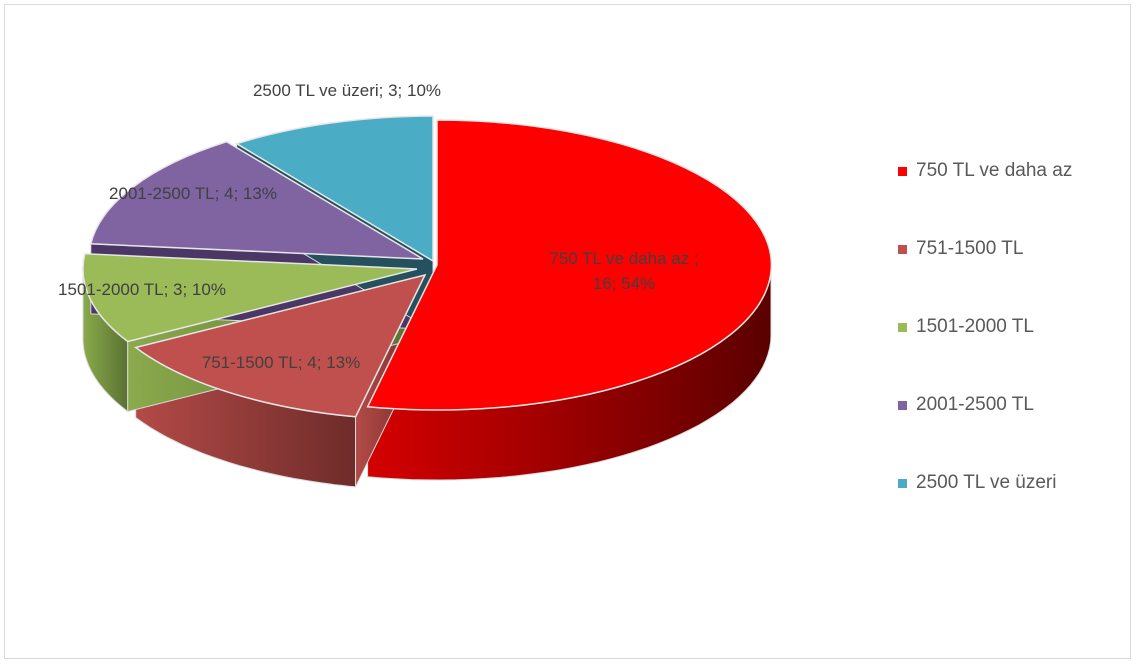 The width and height of the screenshot is (1136, 664). I want to click on legend-label: 2001-2500 TL, so click(975, 404).